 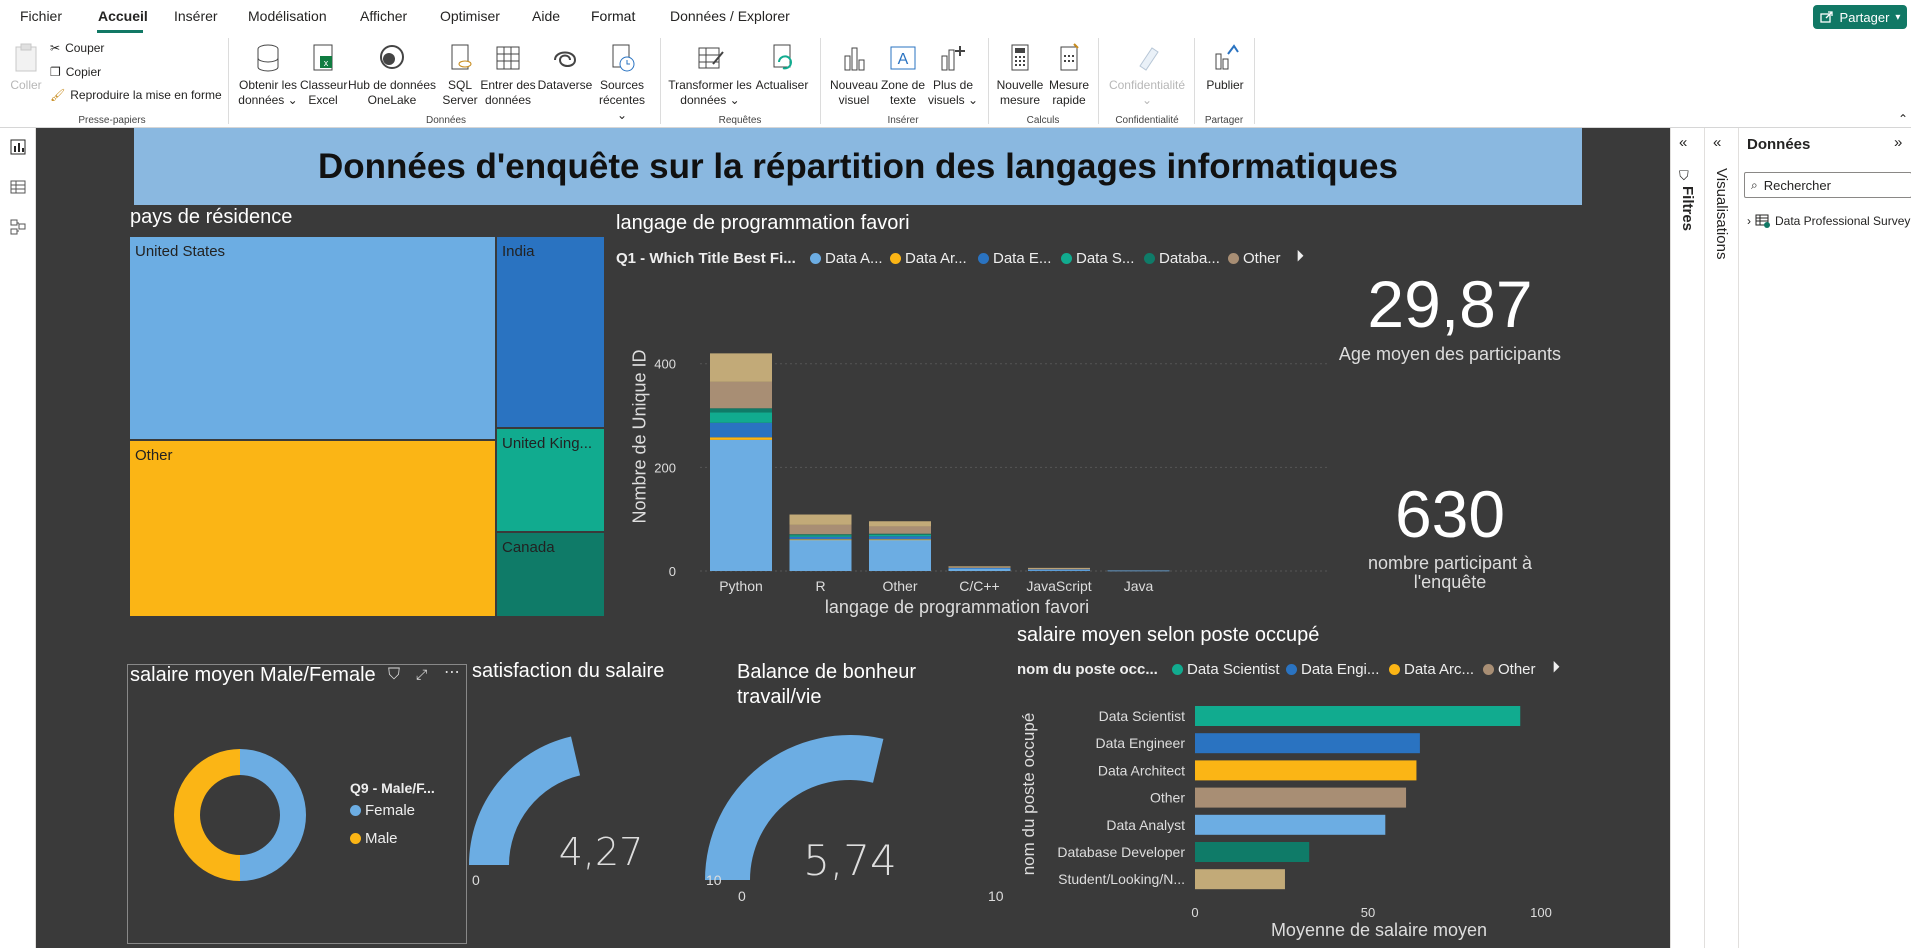 I want to click on lang-legend-item: Other, so click(x=1254, y=258).